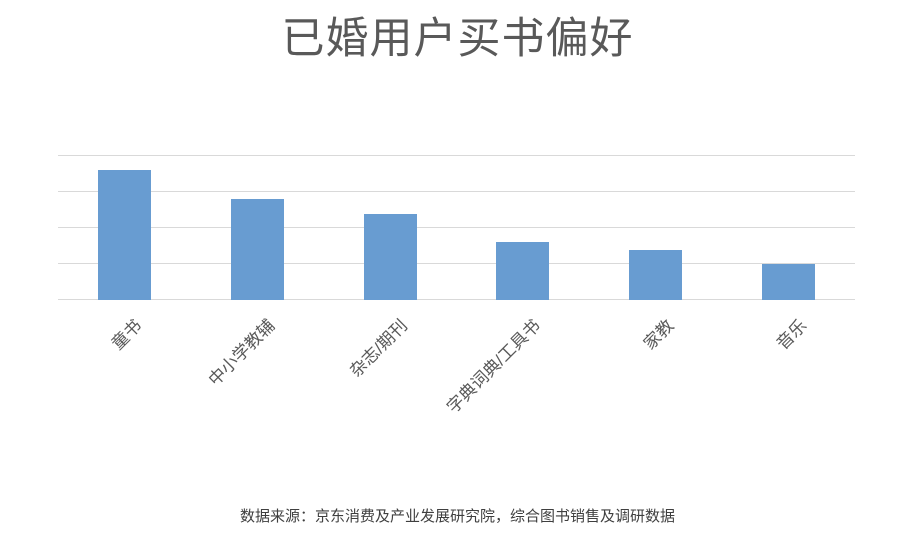 The height and width of the screenshot is (557, 915). Describe the element at coordinates (494, 366) in the screenshot. I see `x-axis-label: 字典词典/工具书` at that location.